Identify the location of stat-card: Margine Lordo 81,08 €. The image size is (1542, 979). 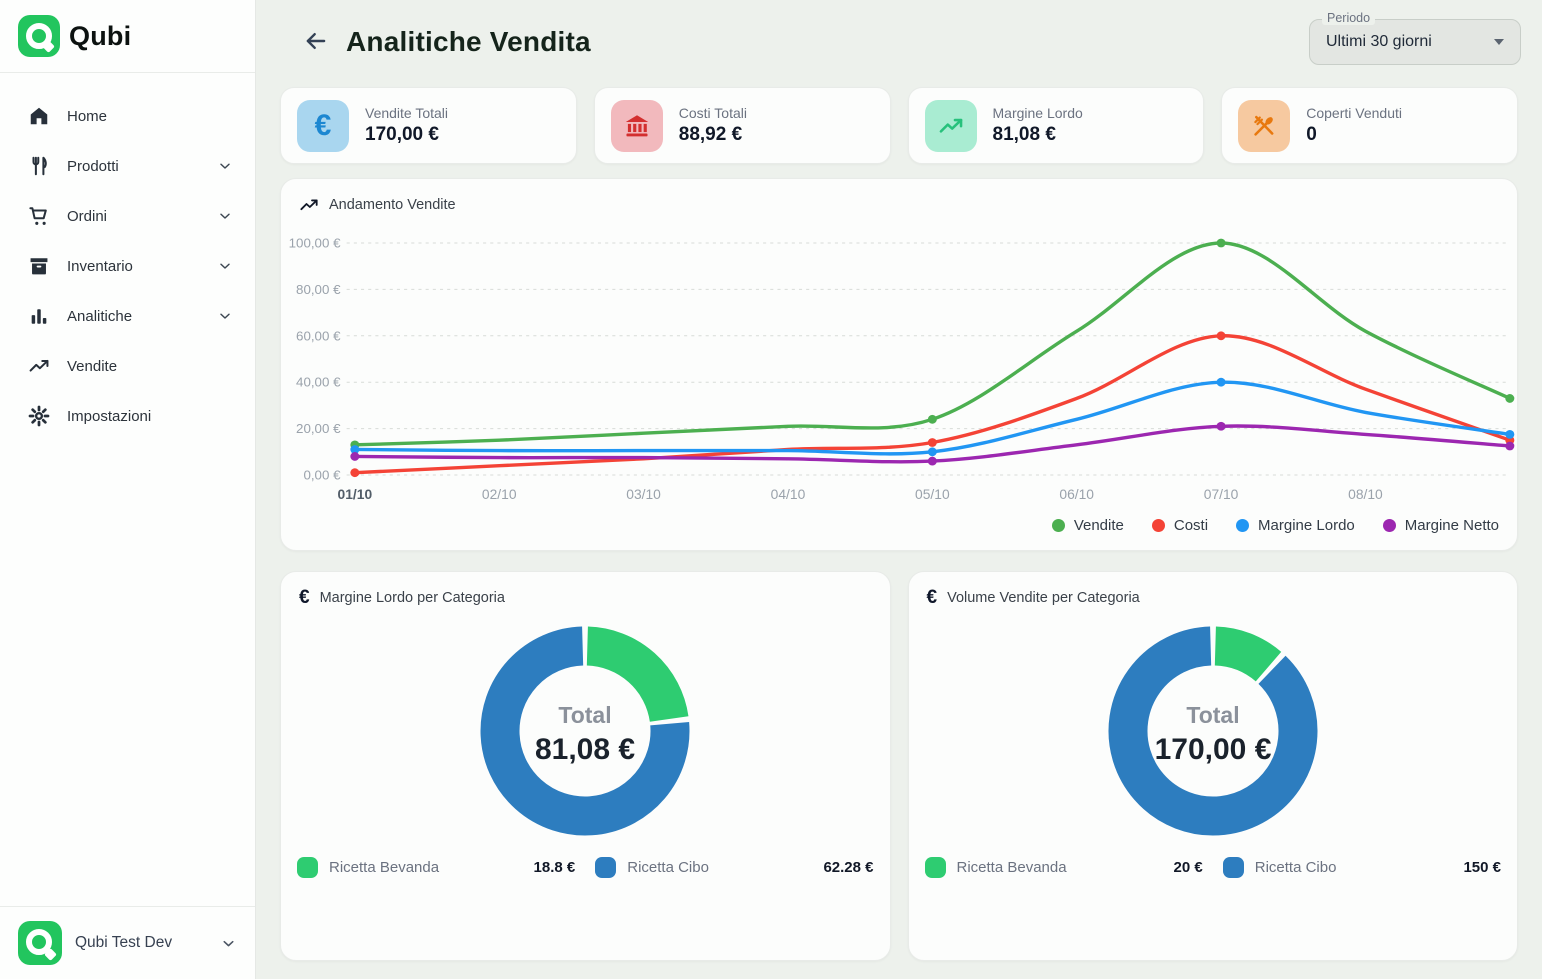
(1056, 125).